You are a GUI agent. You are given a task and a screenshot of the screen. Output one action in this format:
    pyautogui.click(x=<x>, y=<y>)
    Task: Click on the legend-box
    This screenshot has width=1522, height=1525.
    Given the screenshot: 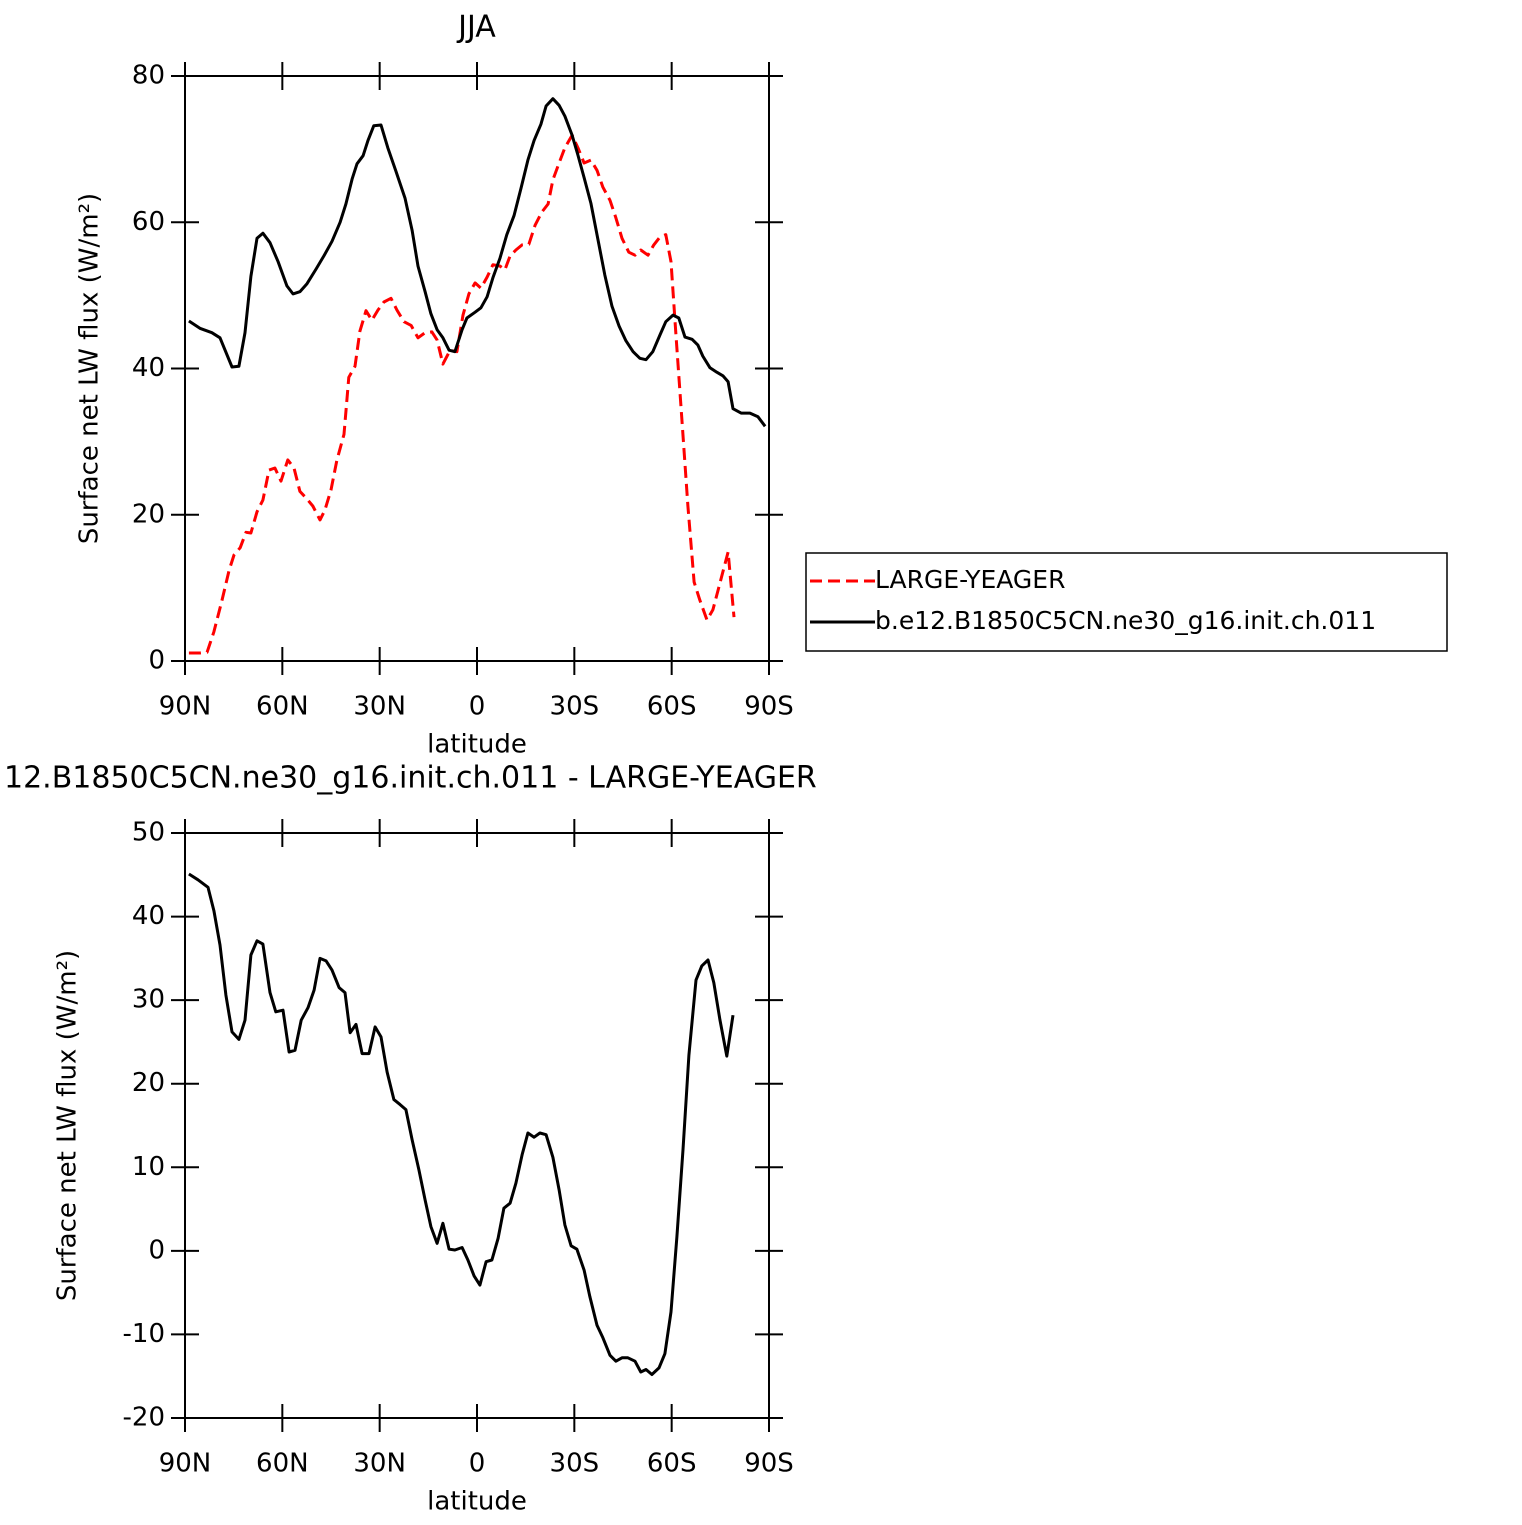 What is the action you would take?
    pyautogui.click(x=1126, y=602)
    